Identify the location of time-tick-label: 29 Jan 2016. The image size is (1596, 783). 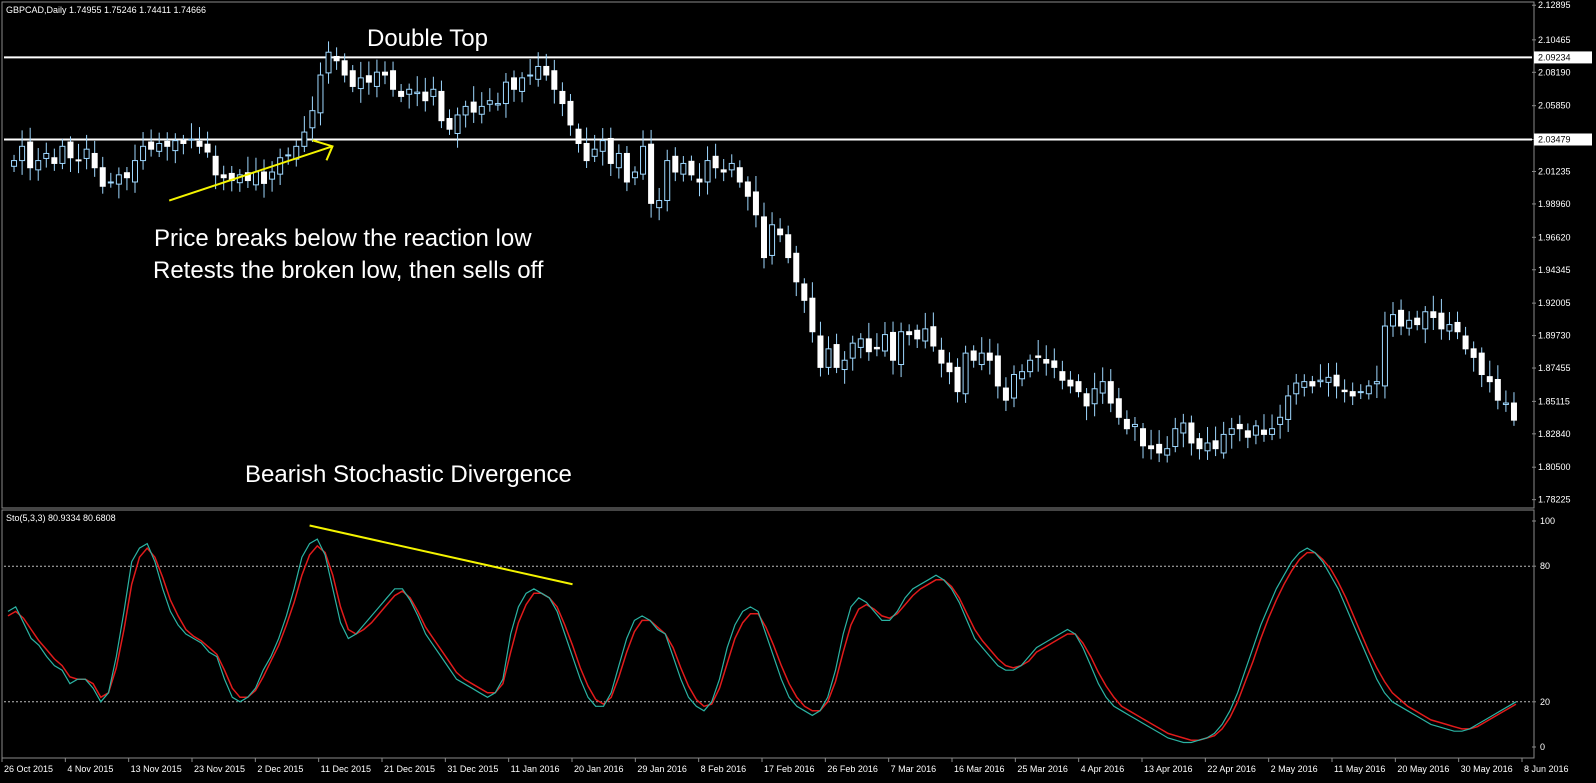
(662, 769).